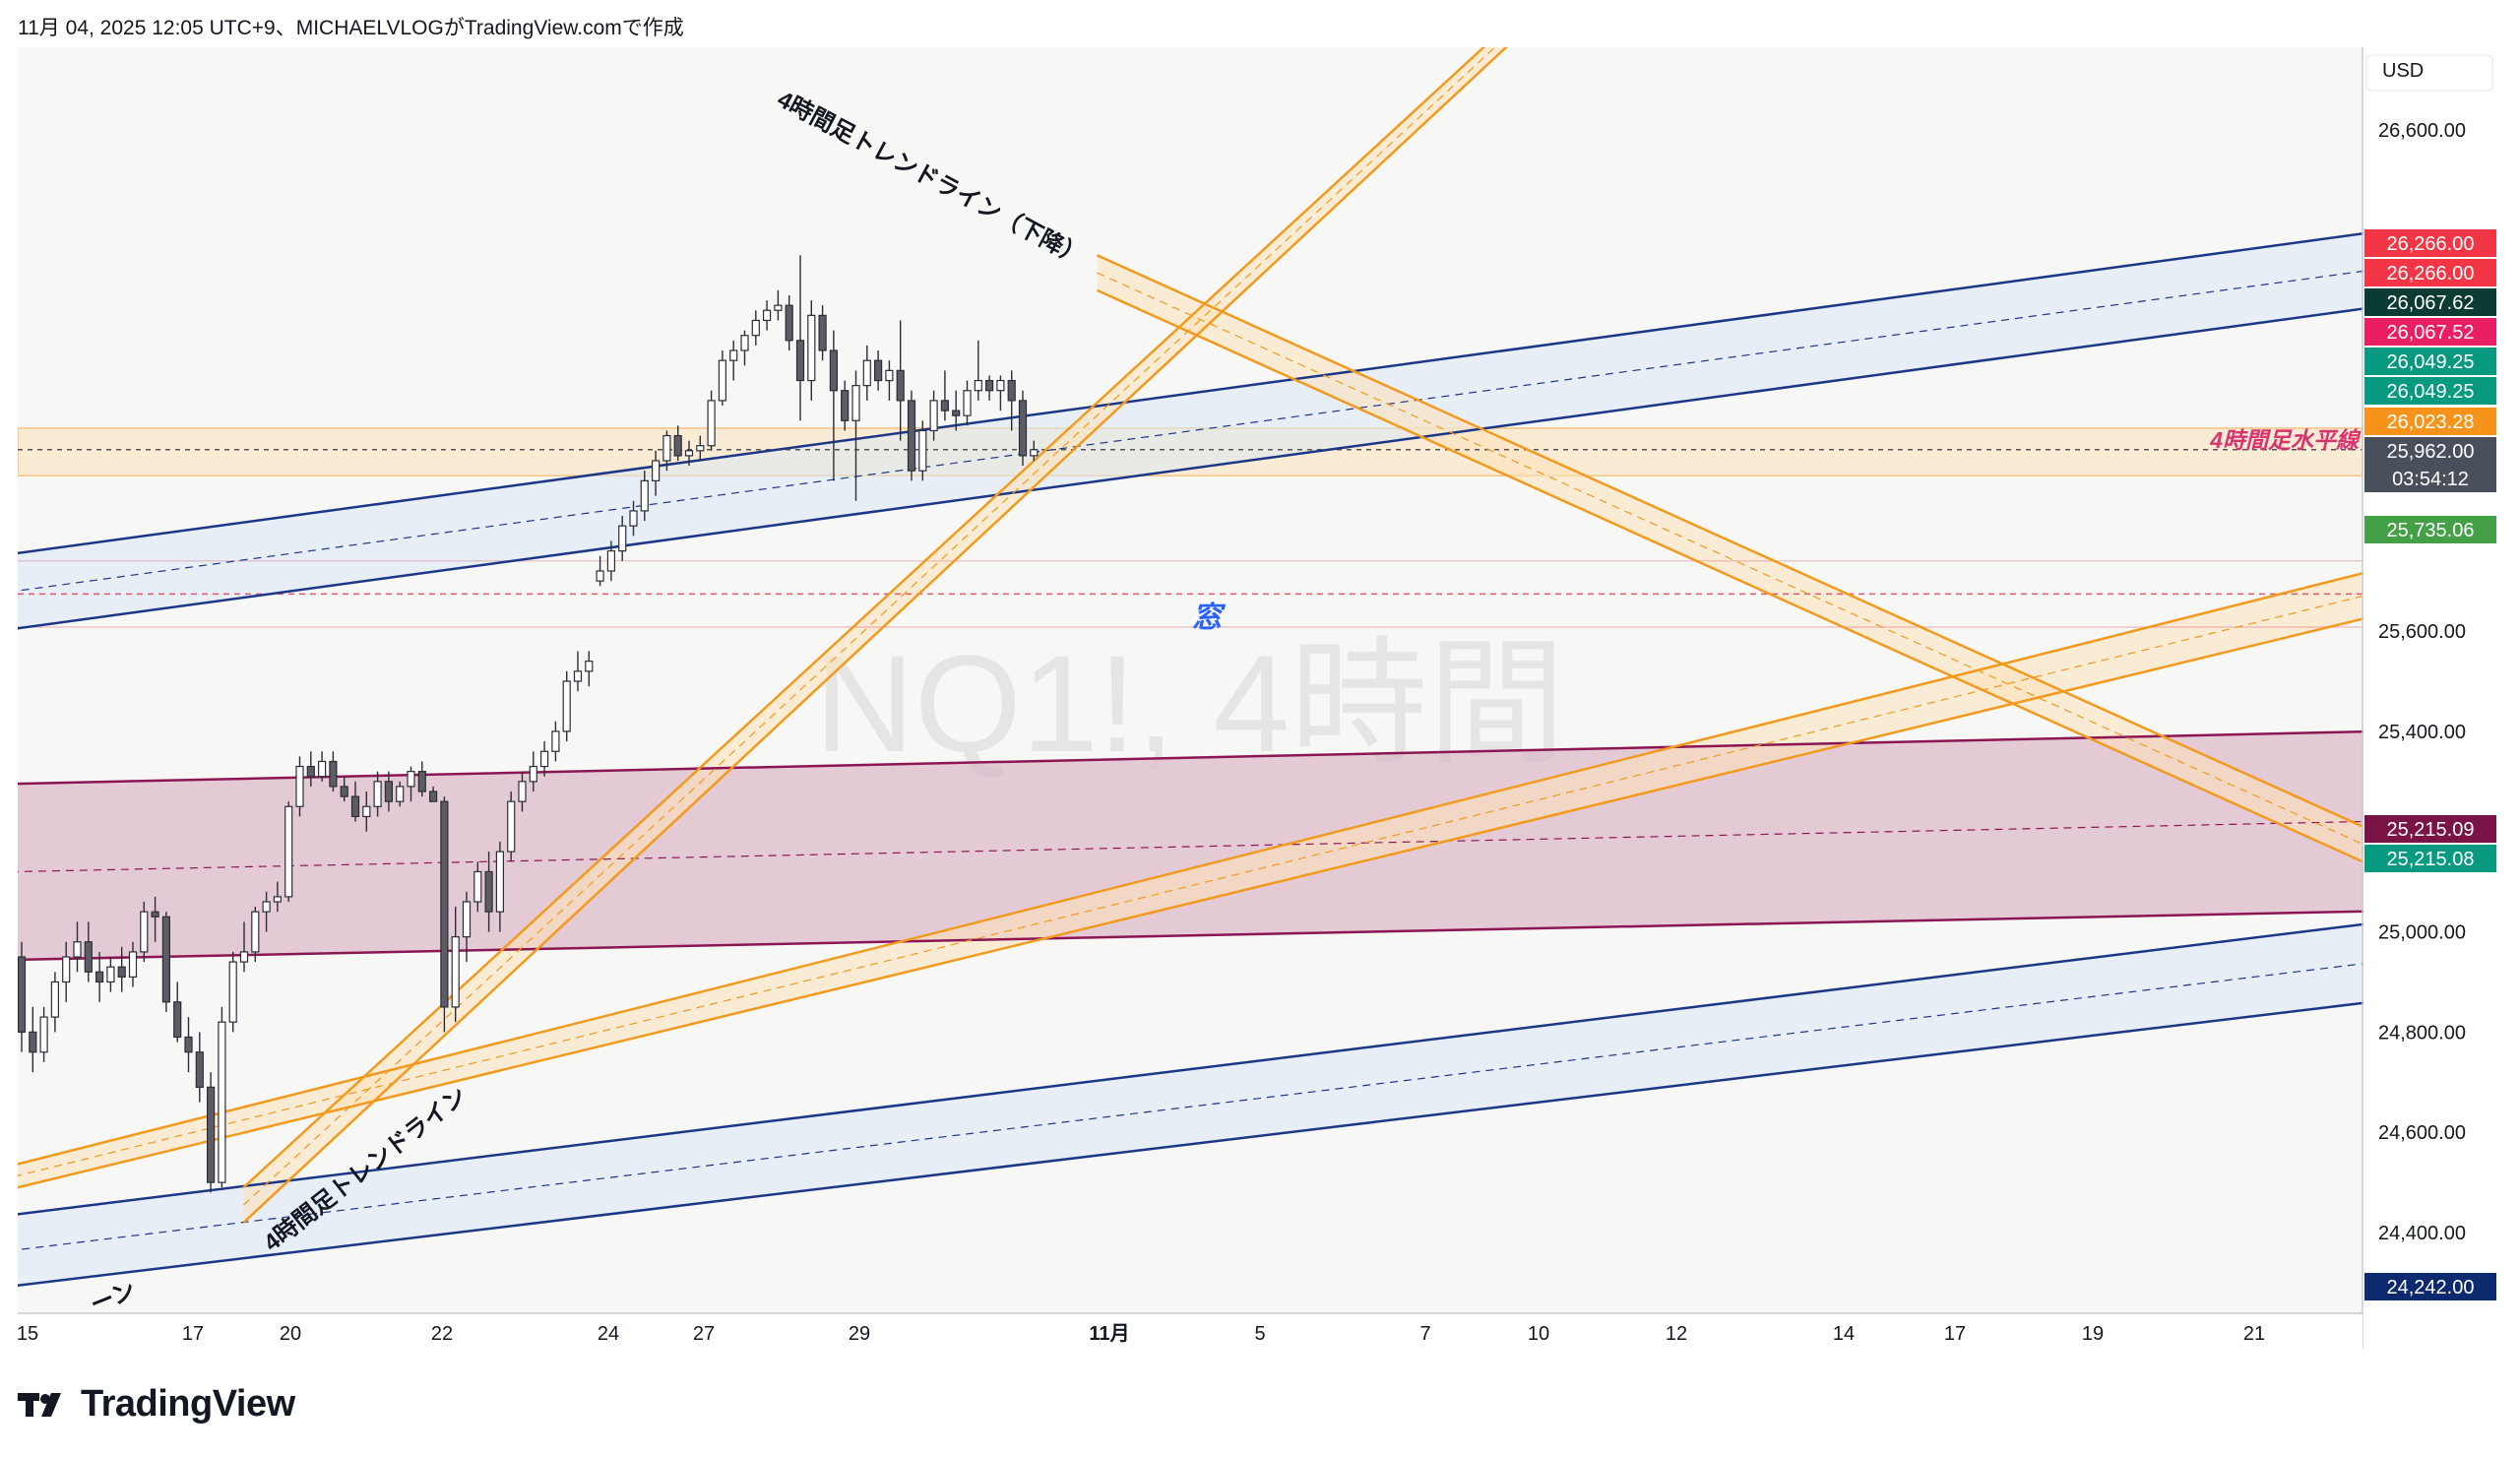 This screenshot has height=1457, width=2520. I want to click on price-label-text: 25,215.09, so click(2431, 830).